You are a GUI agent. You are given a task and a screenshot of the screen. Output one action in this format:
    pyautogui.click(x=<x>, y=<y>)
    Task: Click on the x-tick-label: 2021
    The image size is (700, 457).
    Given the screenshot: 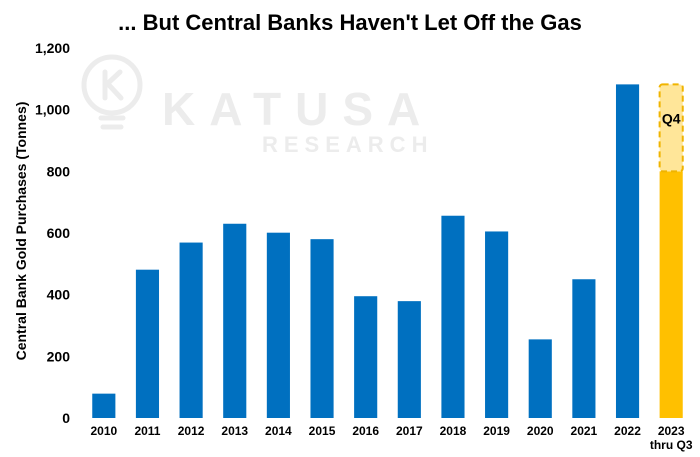 What is the action you would take?
    pyautogui.click(x=584, y=431)
    